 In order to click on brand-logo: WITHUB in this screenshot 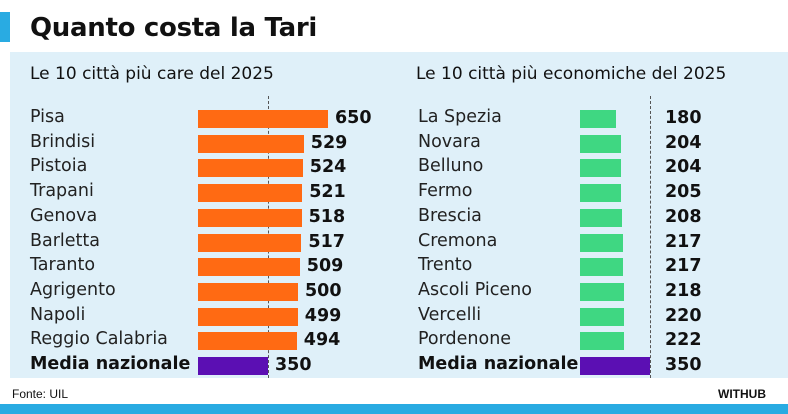, I will do `click(742, 394)`.